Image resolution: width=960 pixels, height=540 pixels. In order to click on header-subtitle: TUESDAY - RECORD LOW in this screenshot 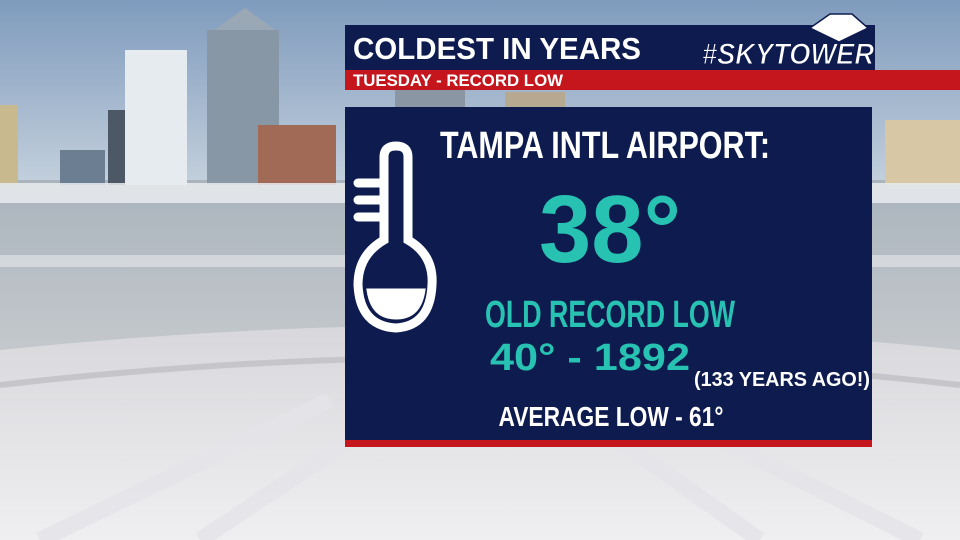, I will do `click(458, 80)`.